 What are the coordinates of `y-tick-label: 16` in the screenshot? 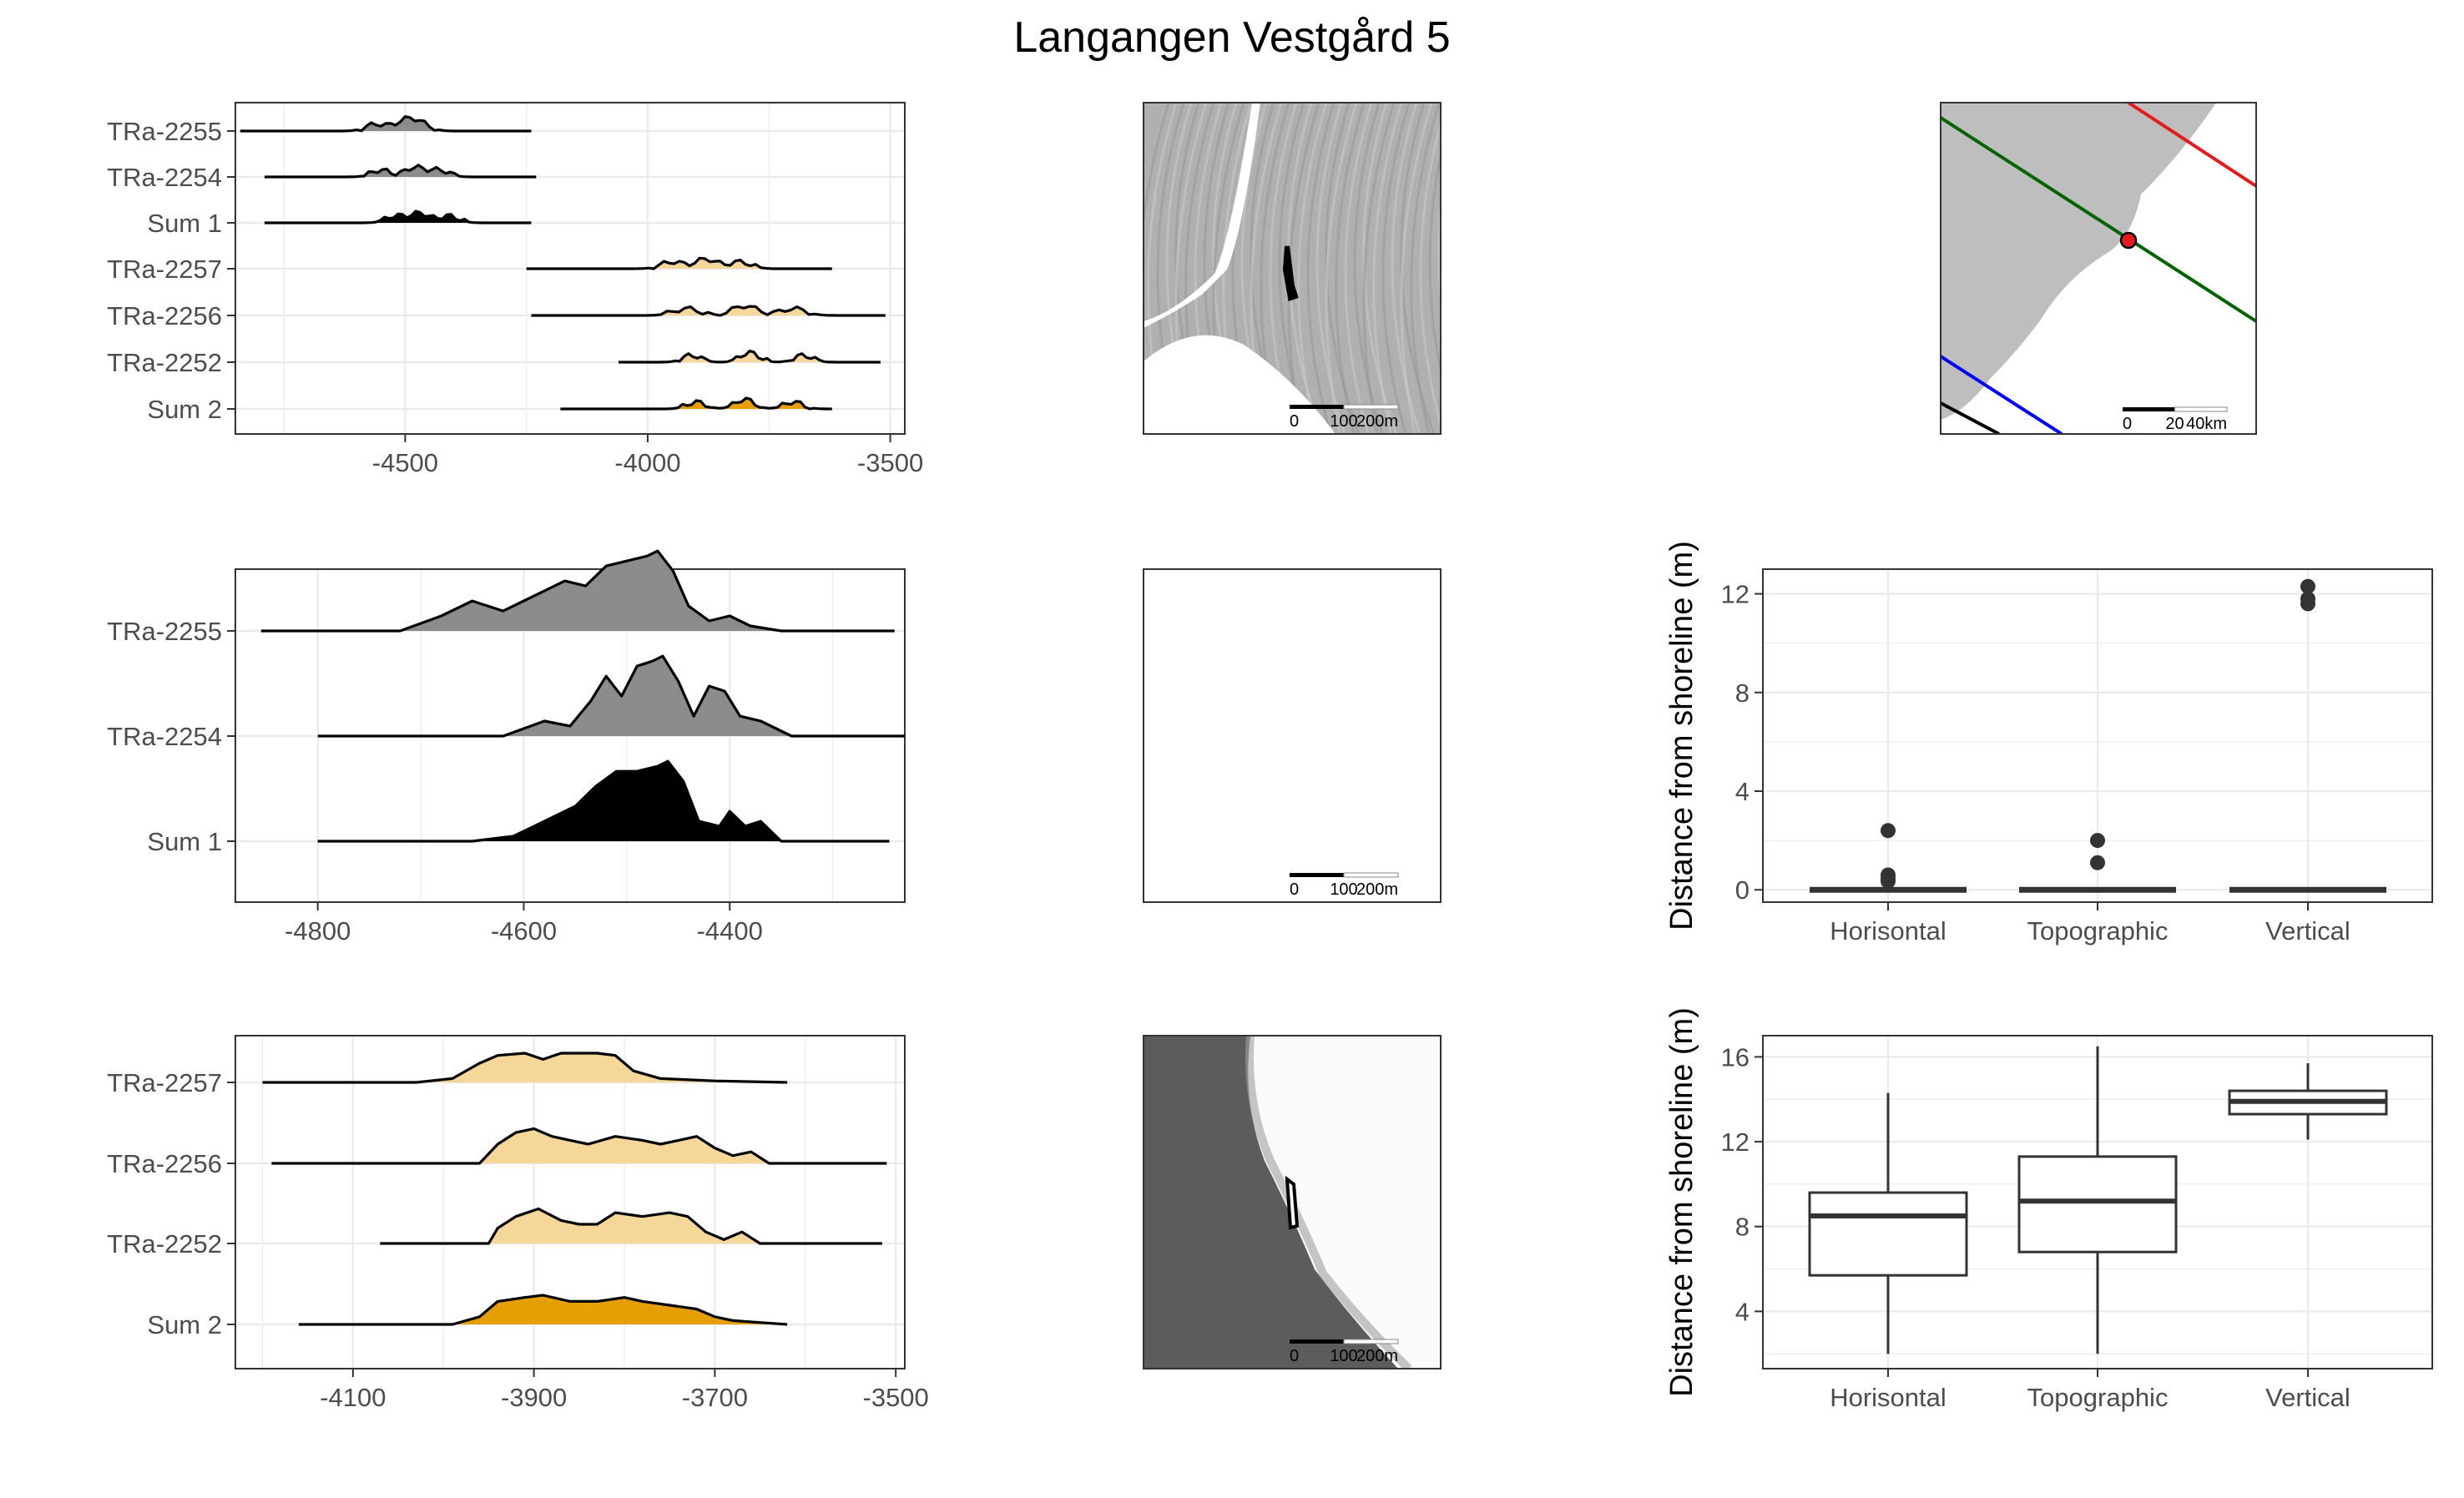 It's located at (1735, 1057).